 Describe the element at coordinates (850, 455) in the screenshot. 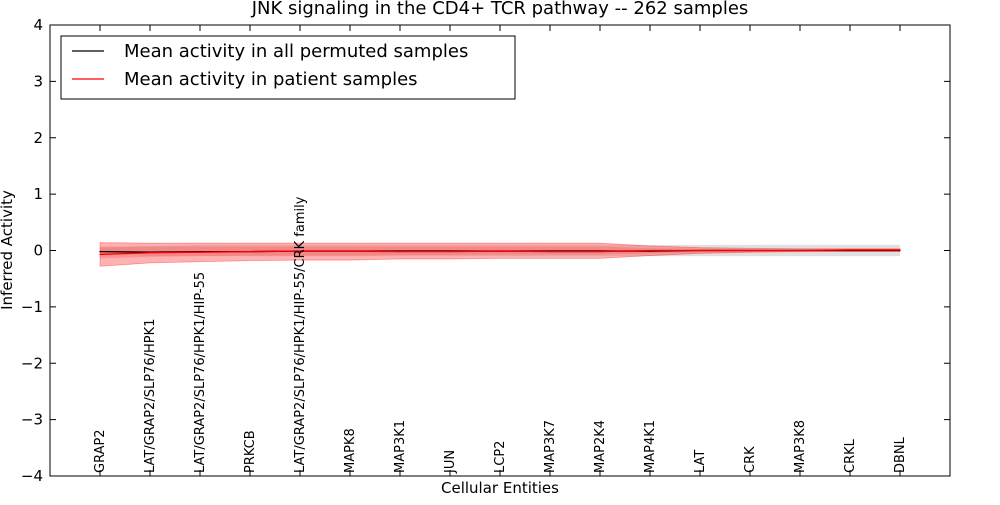

I see `x-tick-label: CRKL` at that location.